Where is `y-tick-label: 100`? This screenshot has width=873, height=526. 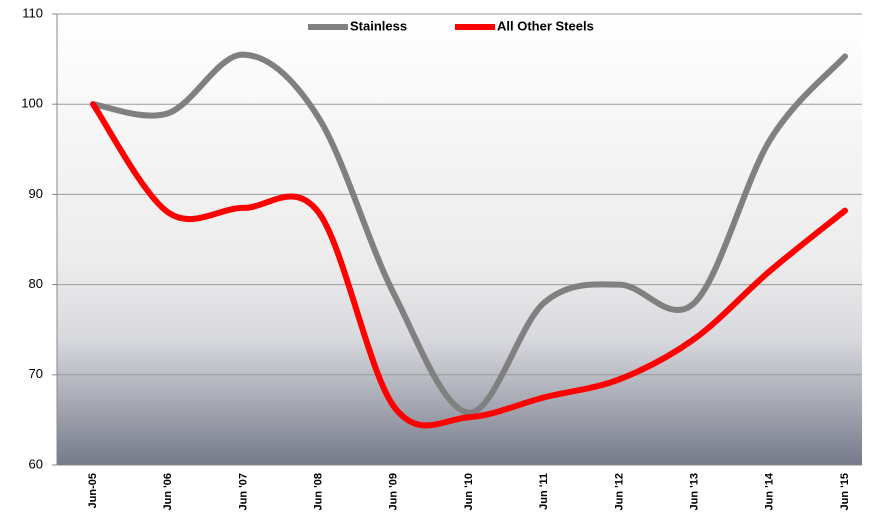 y-tick-label: 100 is located at coordinates (32, 103).